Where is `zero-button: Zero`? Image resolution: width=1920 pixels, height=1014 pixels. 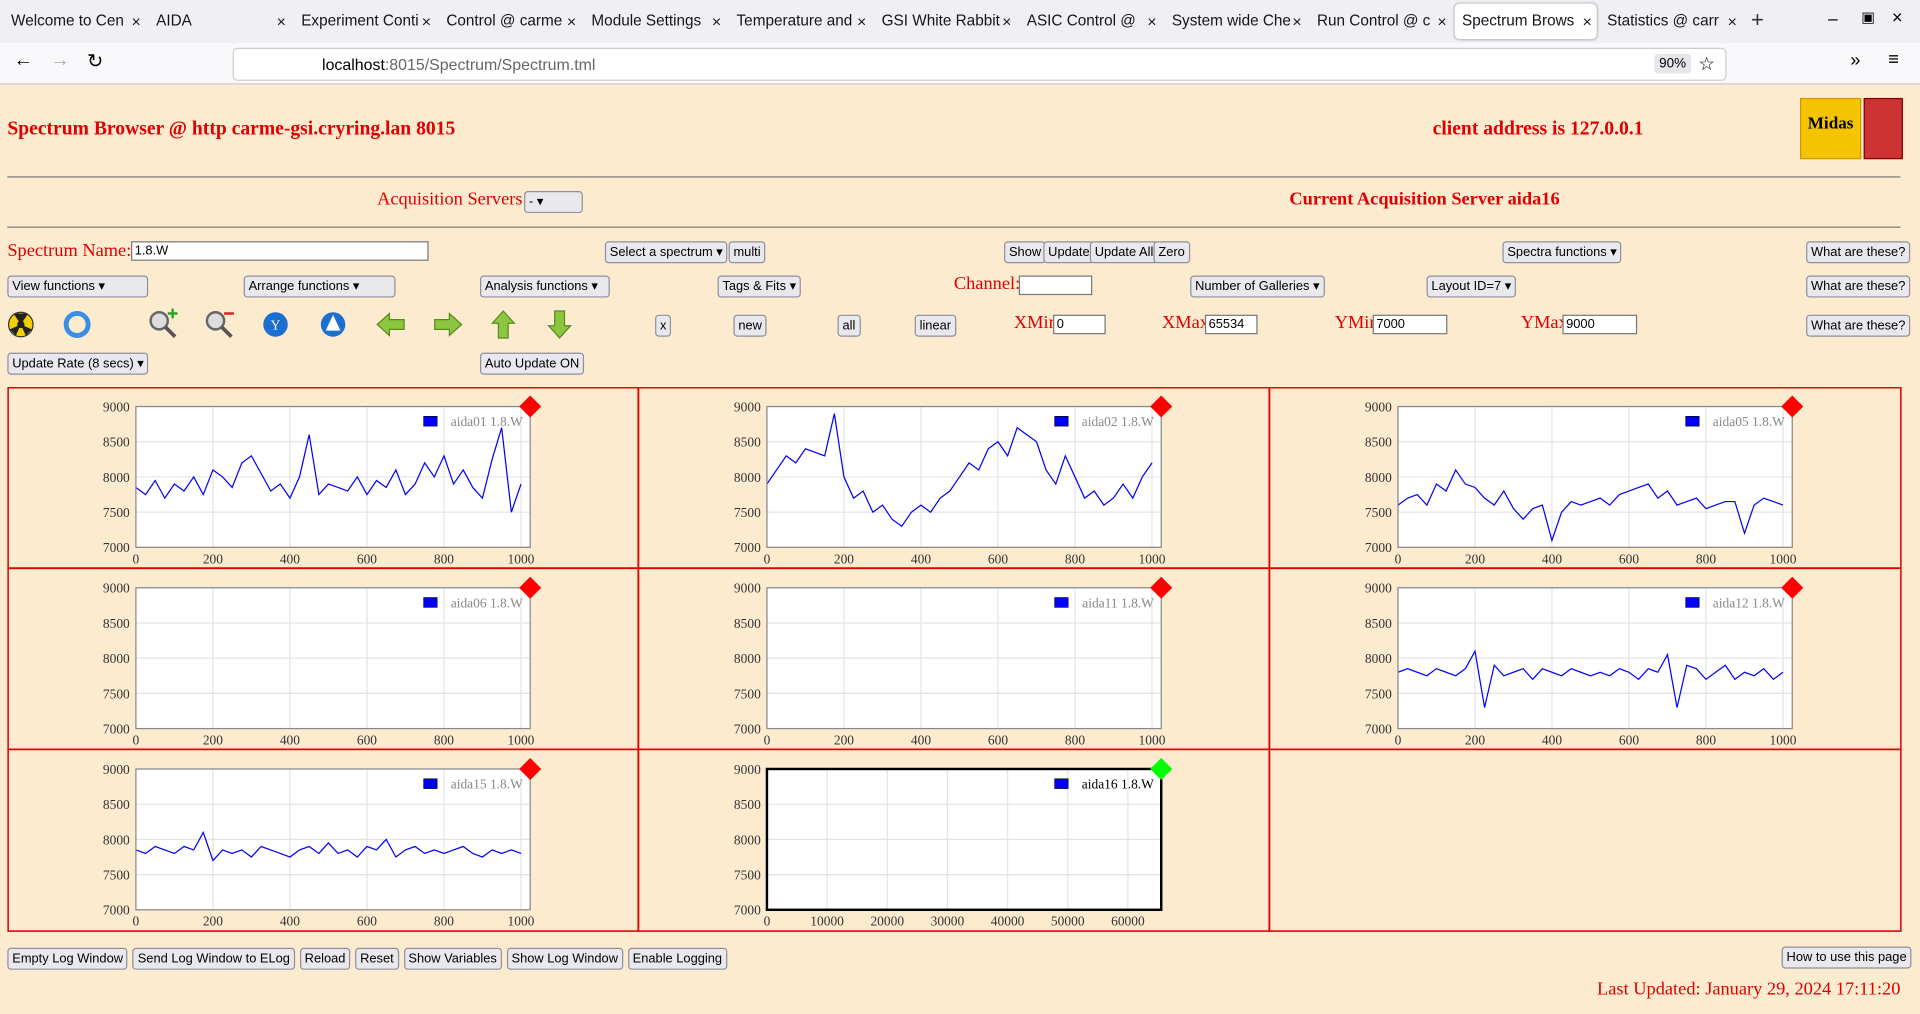 zero-button: Zero is located at coordinates (1171, 252).